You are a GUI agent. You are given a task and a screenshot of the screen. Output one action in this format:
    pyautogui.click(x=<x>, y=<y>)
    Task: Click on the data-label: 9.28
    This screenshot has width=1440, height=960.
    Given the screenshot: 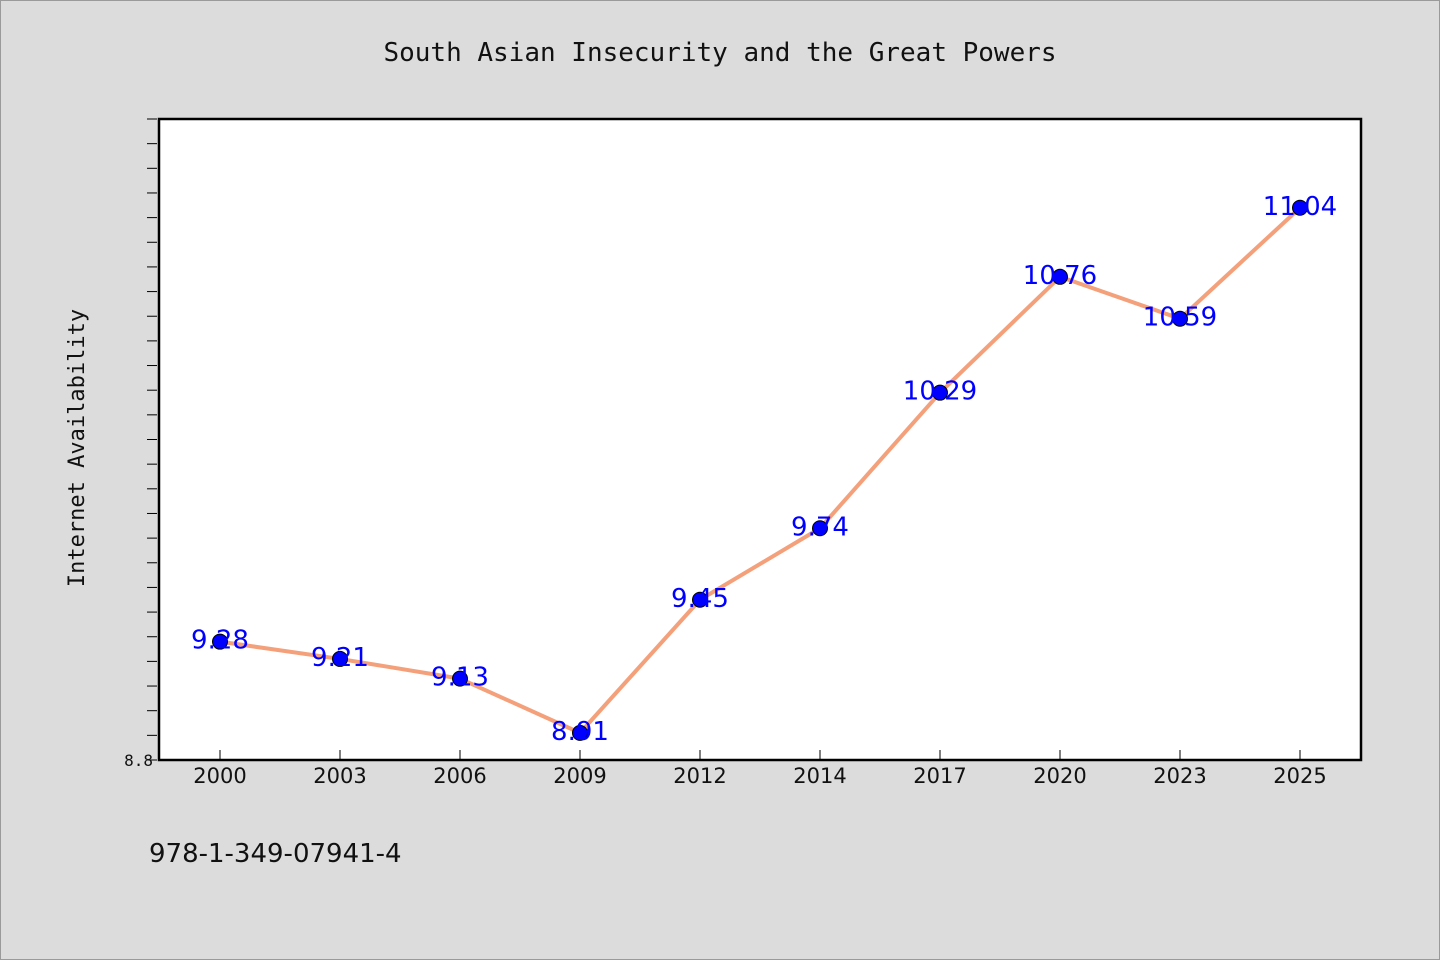 What is the action you would take?
    pyautogui.click(x=220, y=641)
    